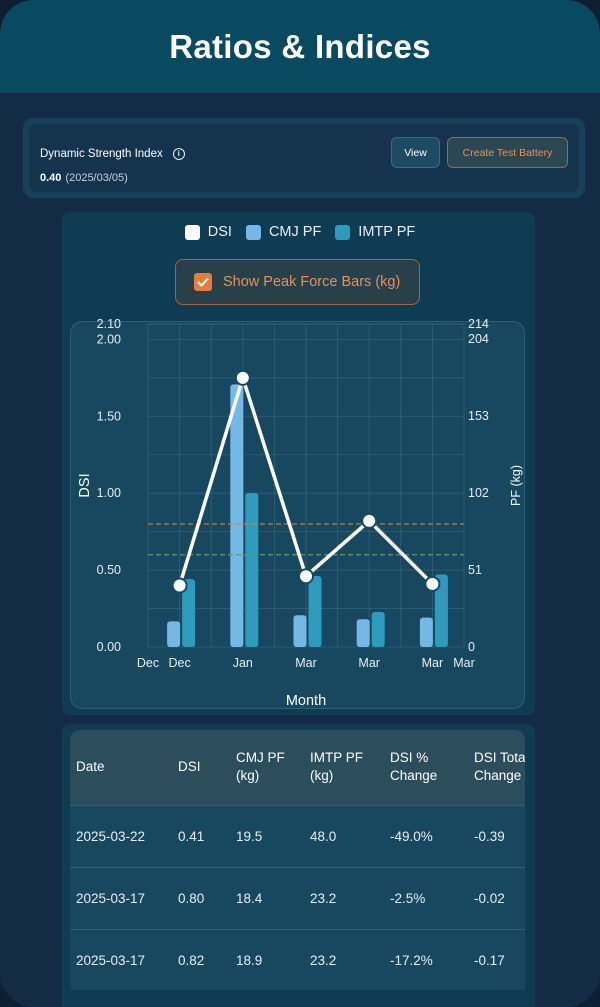 This screenshot has height=1007, width=600. Describe the element at coordinates (192, 232) in the screenshot. I see `legend-swatch-dsi` at that location.